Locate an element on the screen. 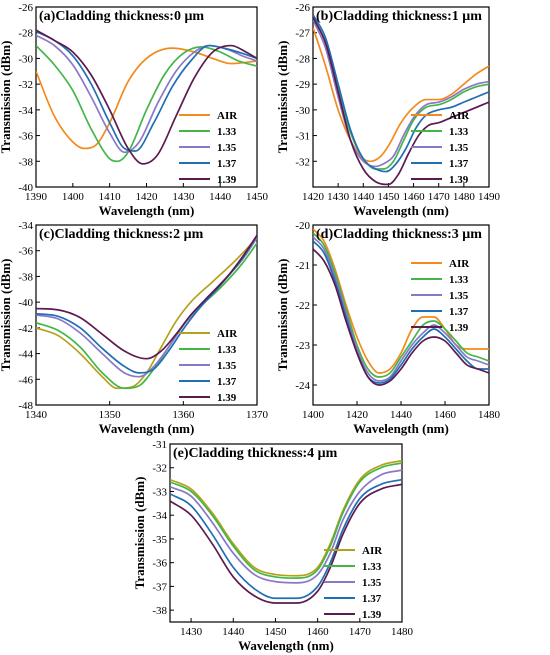 Image resolution: width=550 pixels, height=655 pixels. legend-label-b-4: 1.39 is located at coordinates (459, 180).